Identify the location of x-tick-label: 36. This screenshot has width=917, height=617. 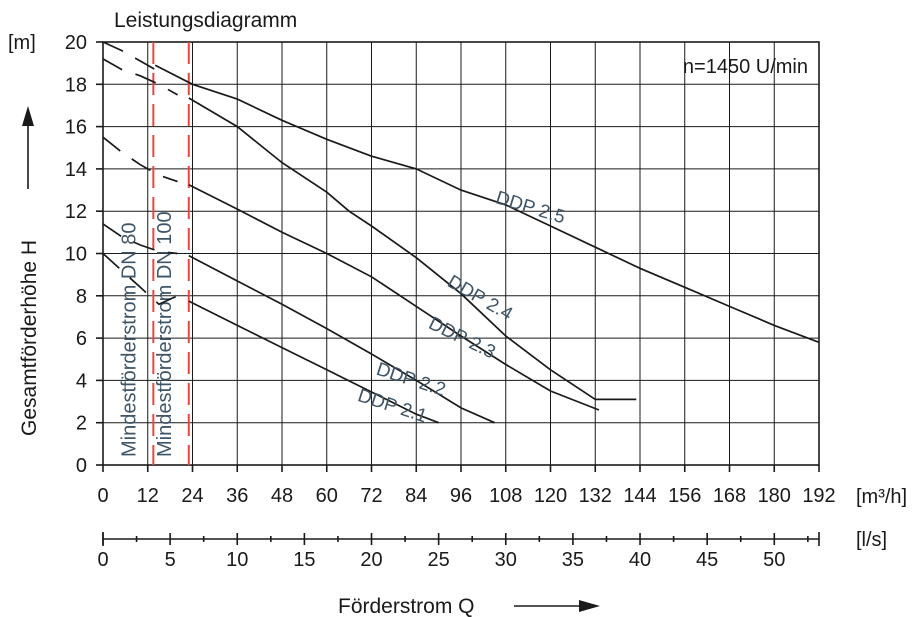
(237, 496).